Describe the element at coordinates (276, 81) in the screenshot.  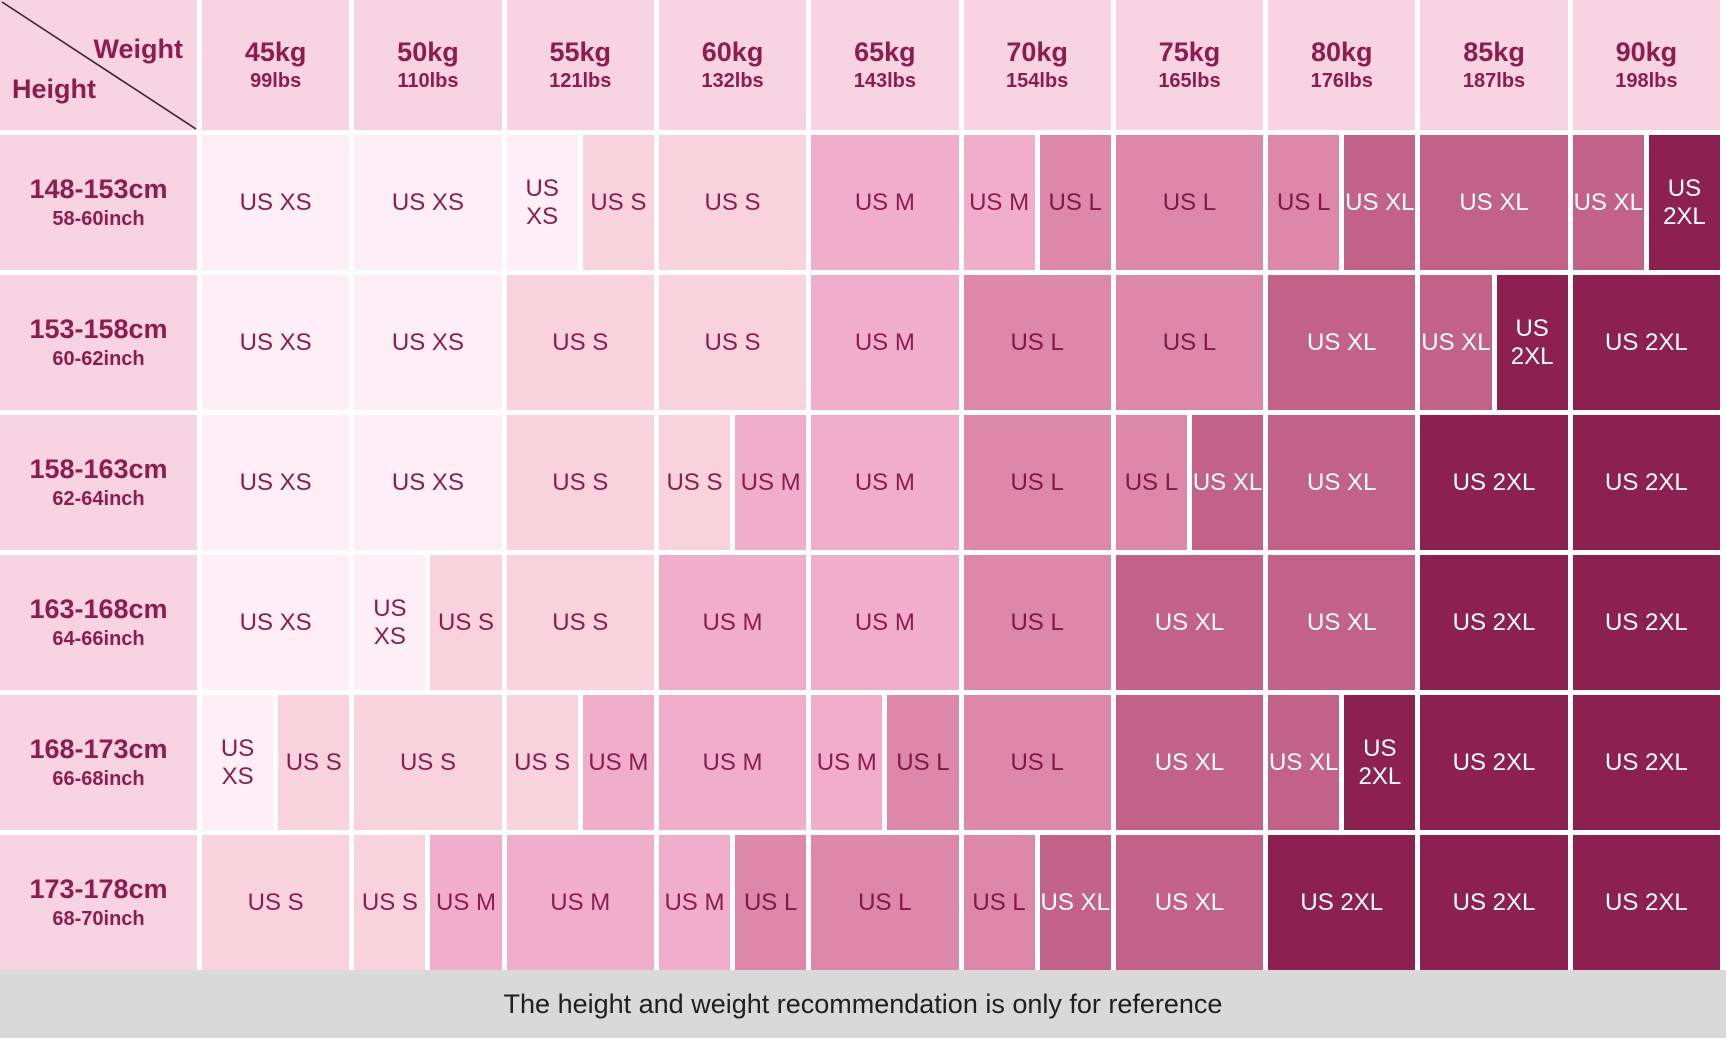
I see `lbs-label: 99lbs` at that location.